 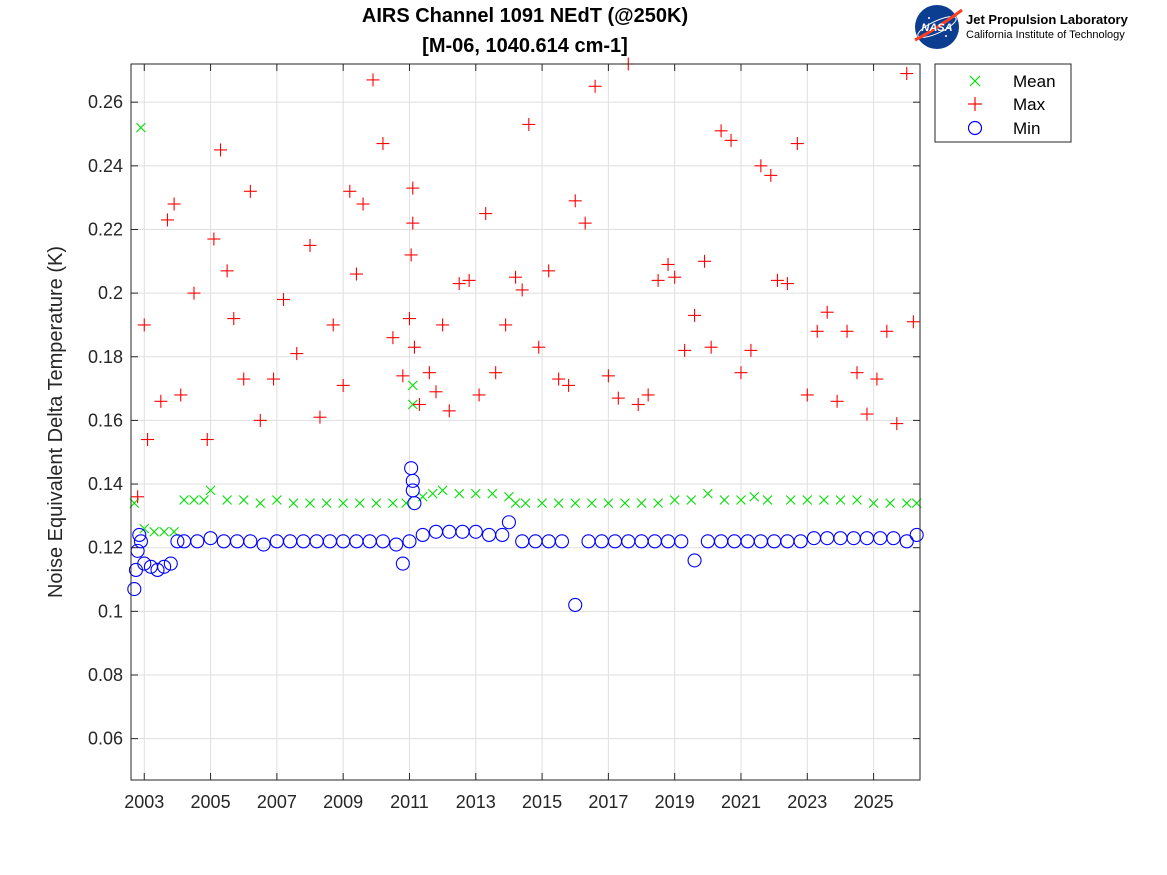 What do you see at coordinates (608, 802) in the screenshot?
I see `x-tick-label: 2017` at bounding box center [608, 802].